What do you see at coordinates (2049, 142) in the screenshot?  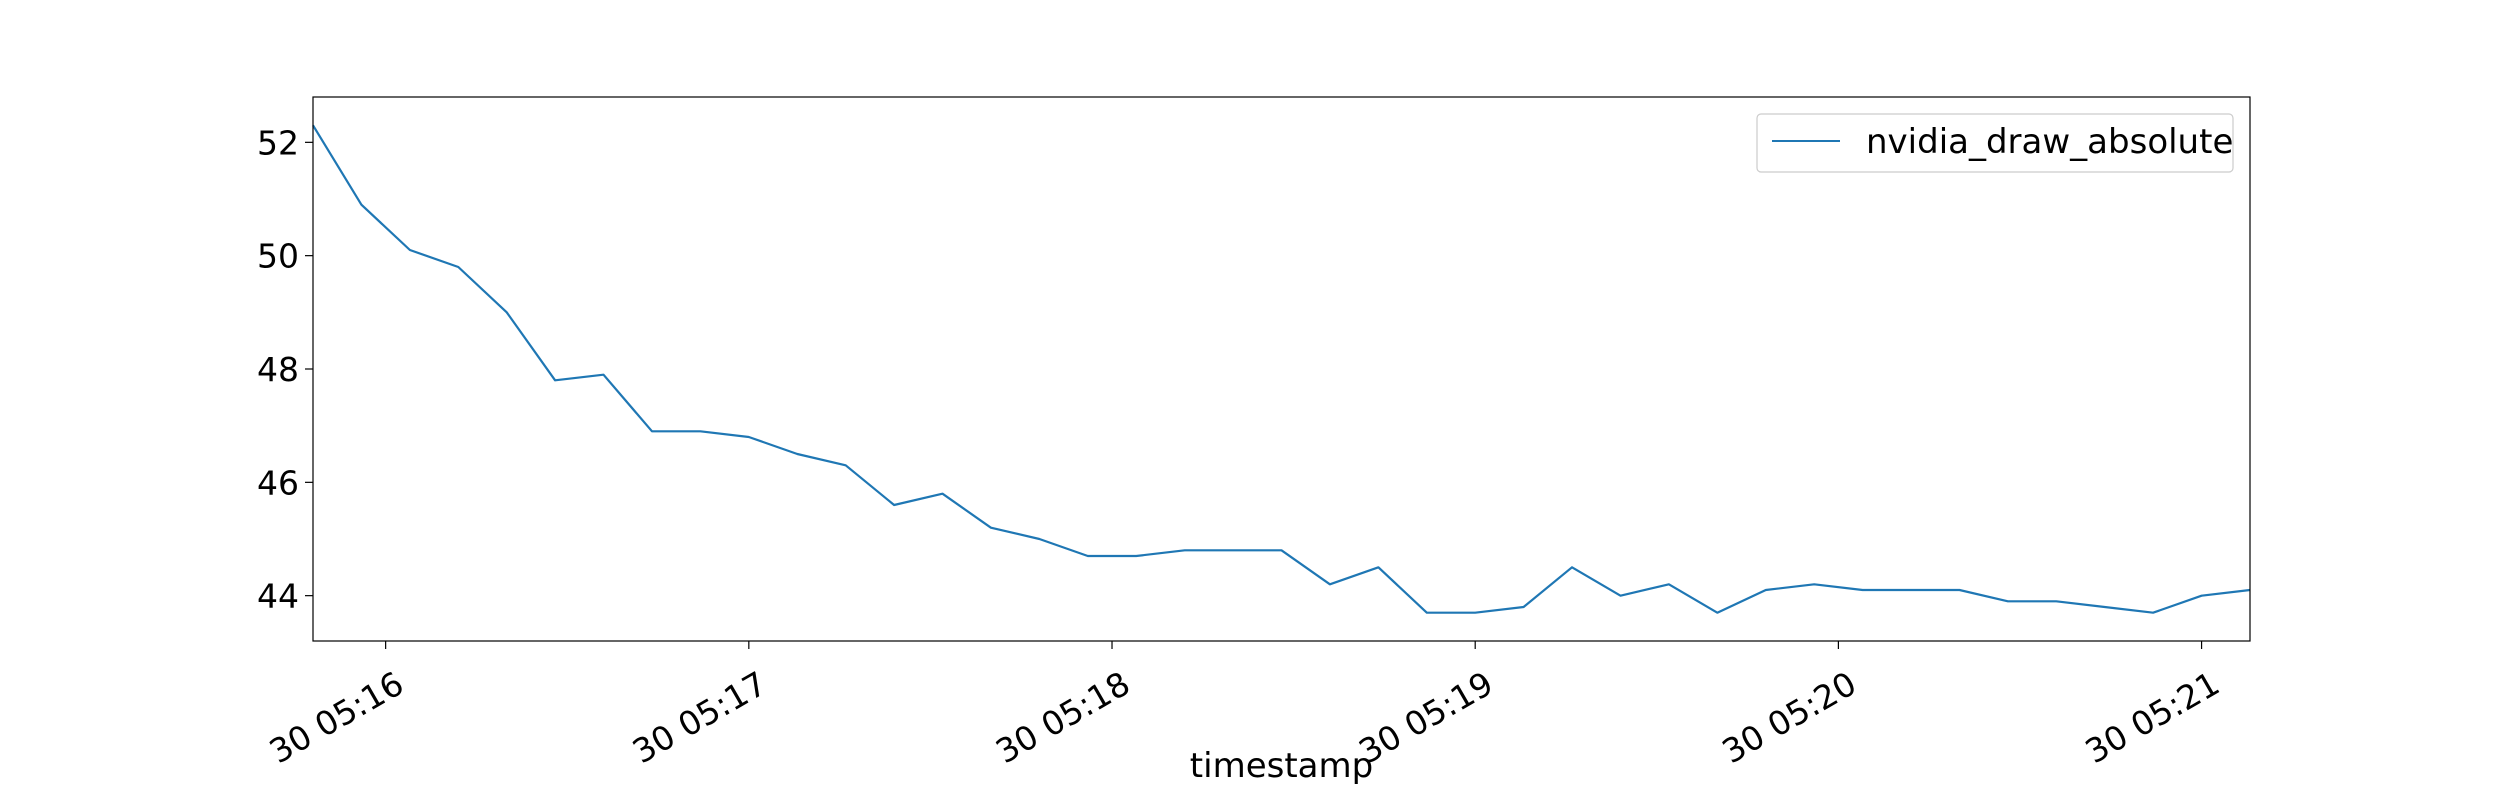 I see `legend-label: nvidia_draw_absolute` at bounding box center [2049, 142].